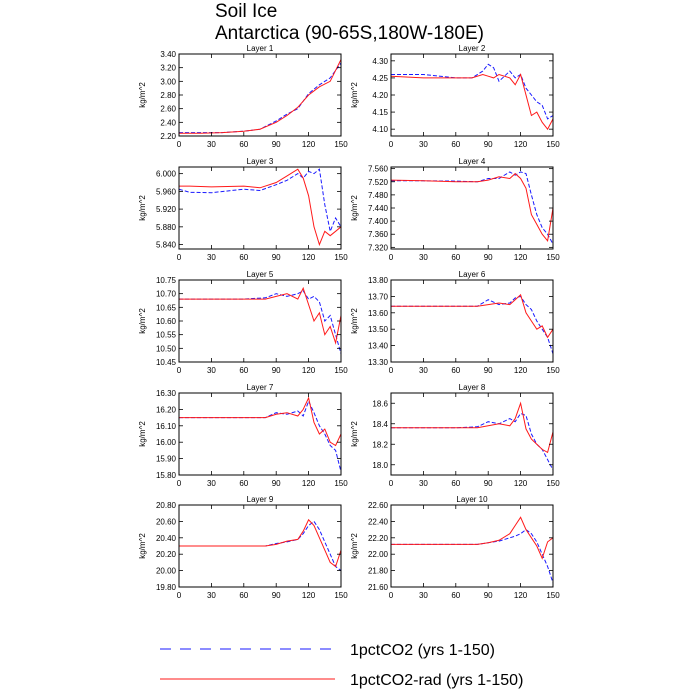  What do you see at coordinates (378, 329) in the screenshot?
I see `y-tick-label: 13.50` at bounding box center [378, 329].